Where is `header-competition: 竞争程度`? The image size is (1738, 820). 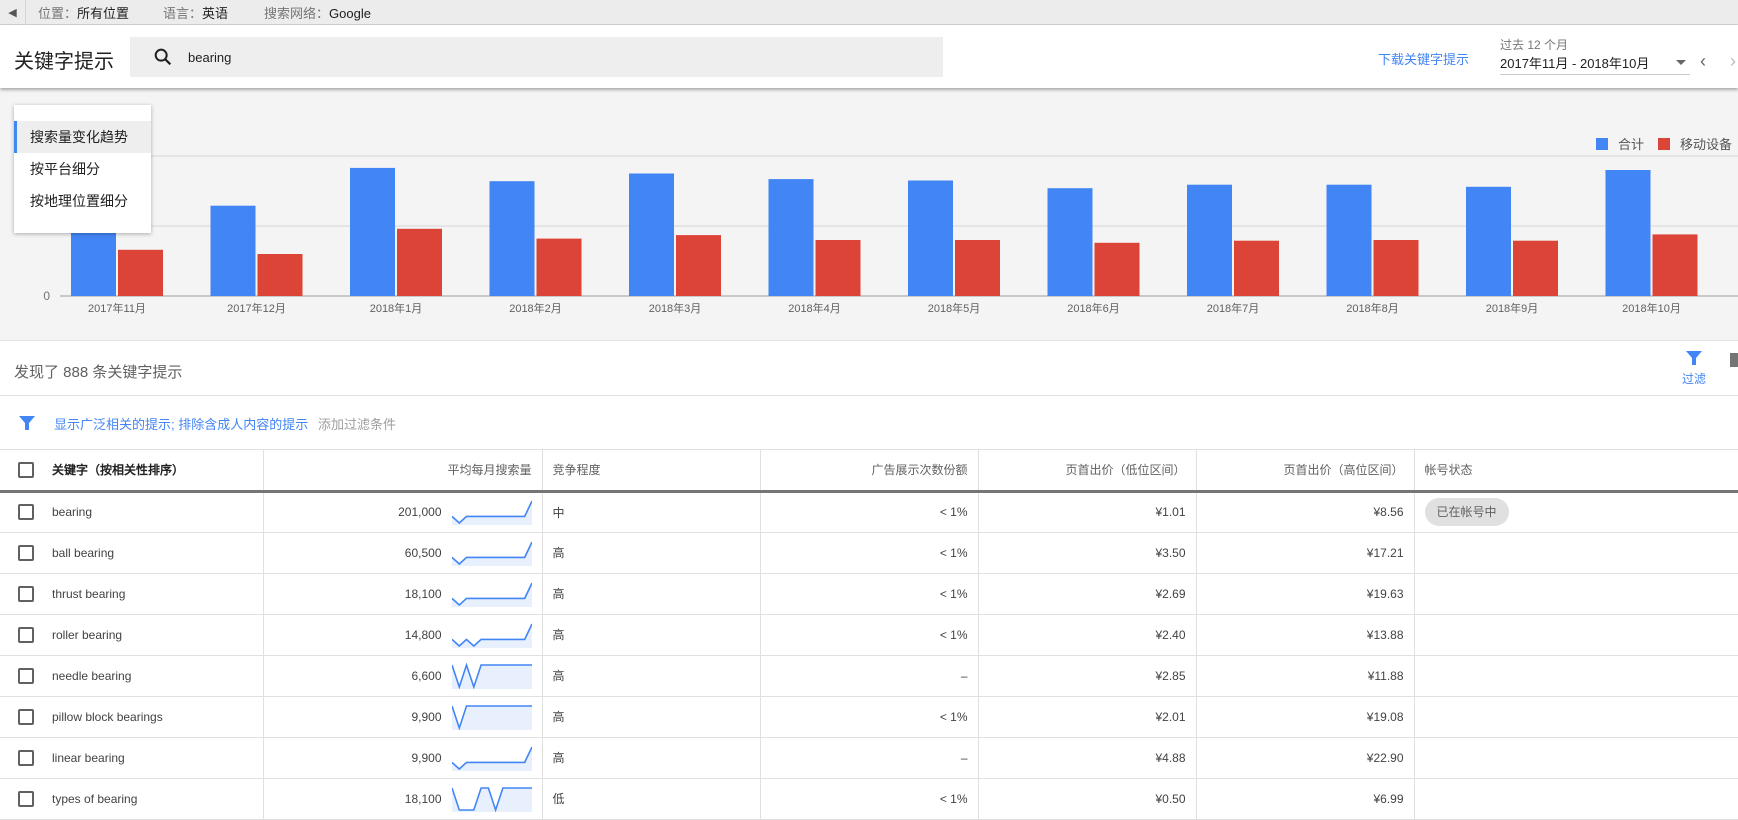 header-competition: 竞争程度 is located at coordinates (651, 471).